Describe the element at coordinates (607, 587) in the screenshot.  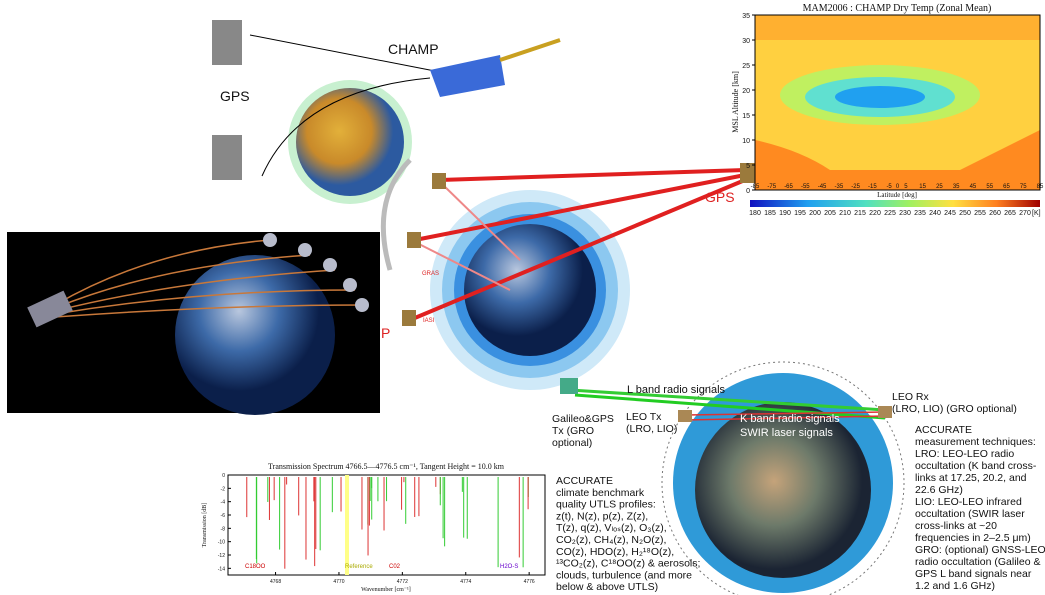
I see `text-line: below & above UTLS)` at that location.